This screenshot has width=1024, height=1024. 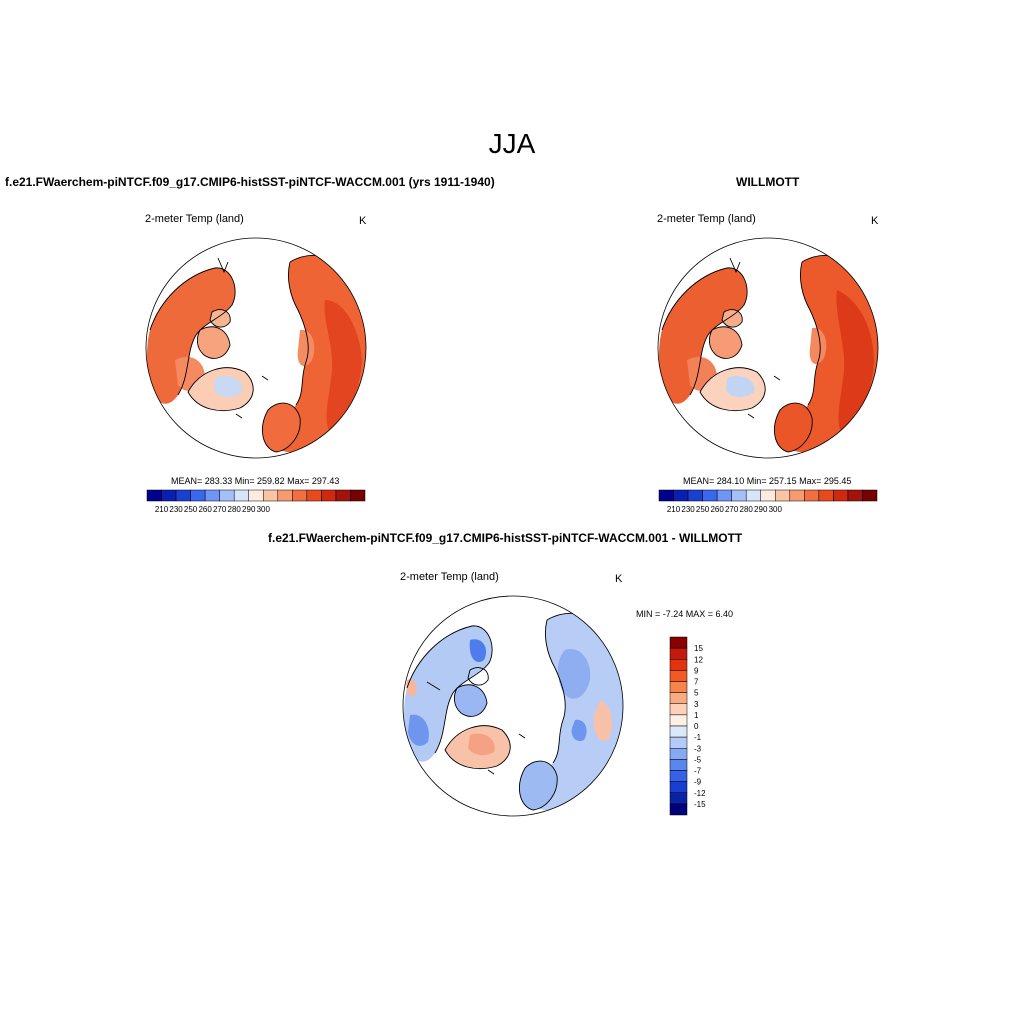 I want to click on panel-2-stats: MEAN= 284.10 Min= 257.15 Max= 295.45, so click(x=767, y=481).